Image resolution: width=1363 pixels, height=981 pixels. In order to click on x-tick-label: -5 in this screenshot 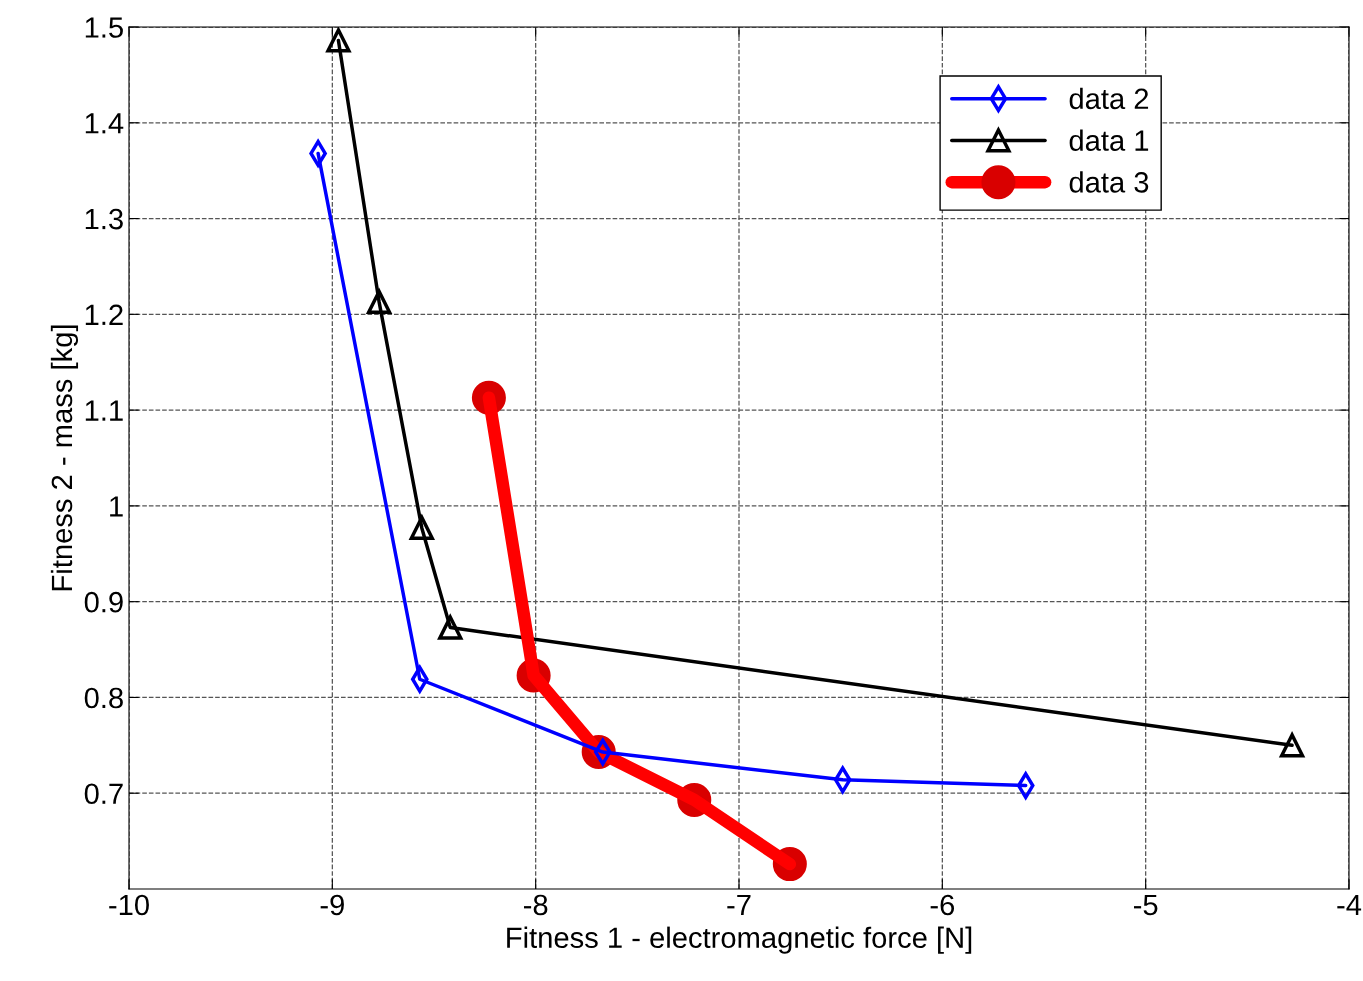, I will do `click(1146, 905)`.